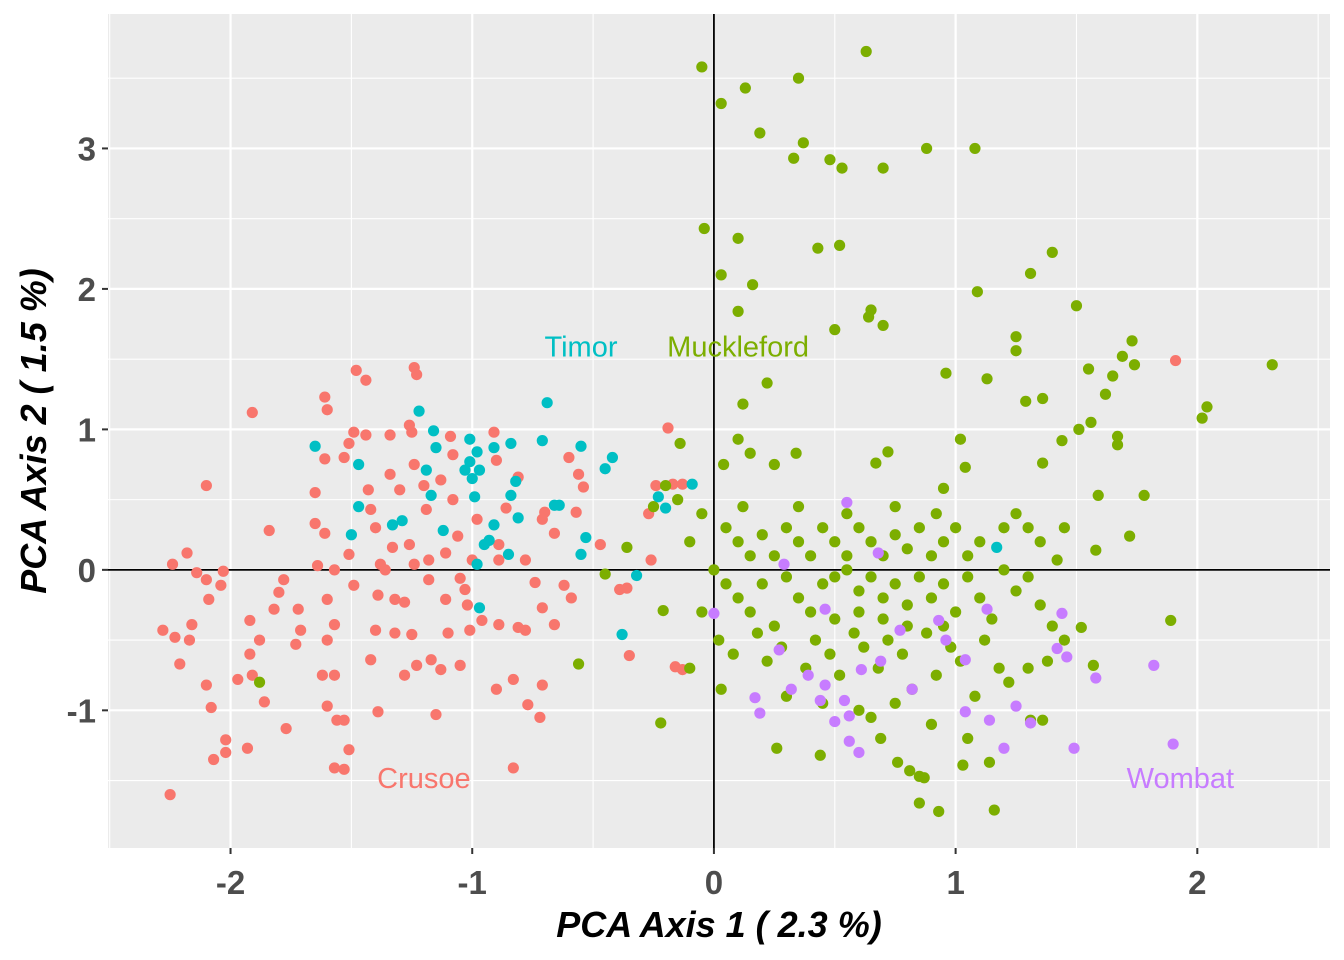 Image resolution: width=1344 pixels, height=960 pixels. I want to click on y-tick-label: 2, so click(87, 289).